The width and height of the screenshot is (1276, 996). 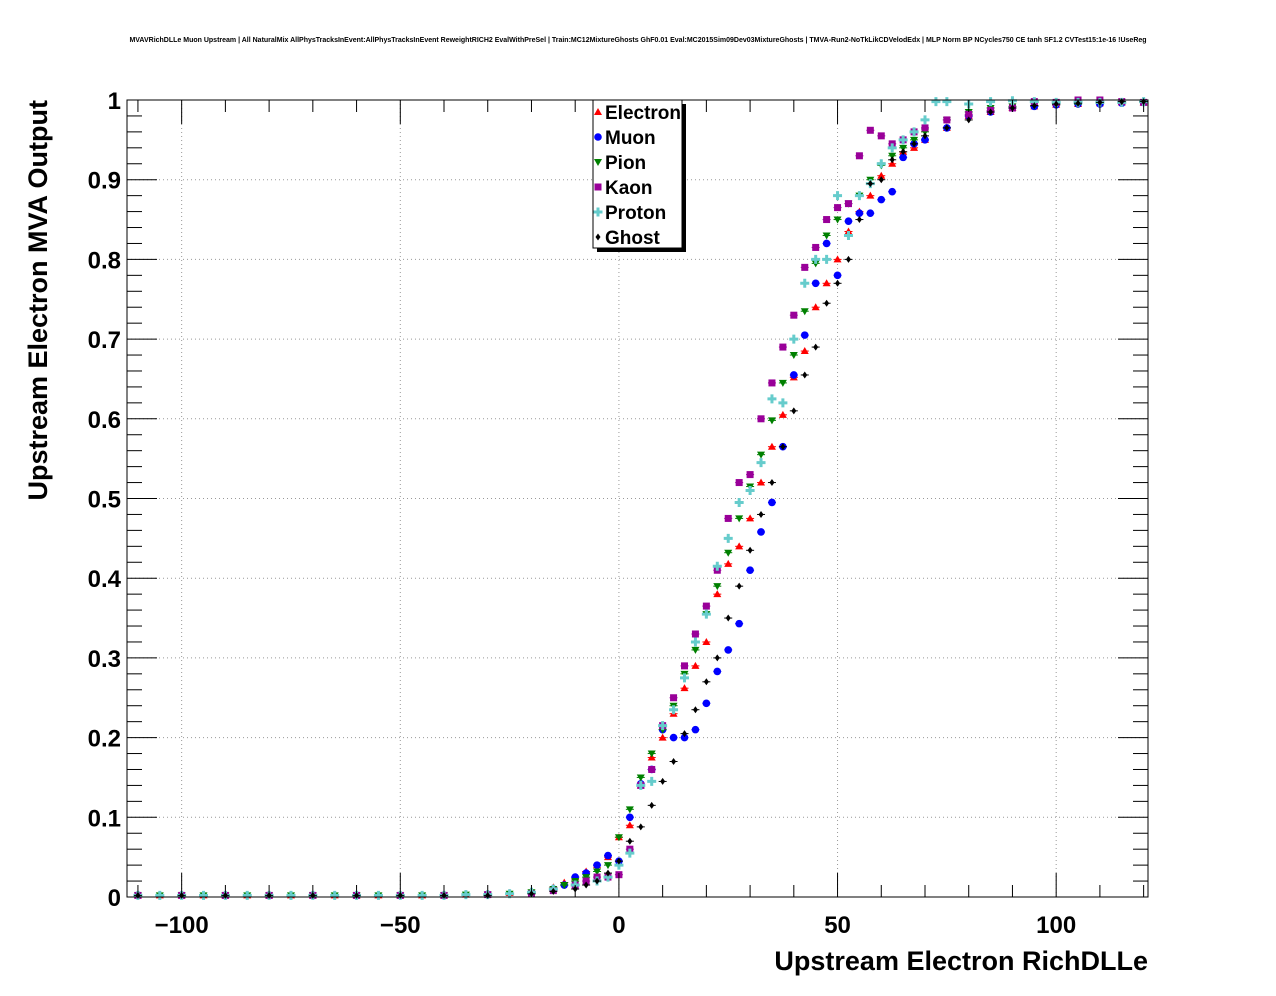 What do you see at coordinates (1056, 925) in the screenshot?
I see `x-tick-label: 100` at bounding box center [1056, 925].